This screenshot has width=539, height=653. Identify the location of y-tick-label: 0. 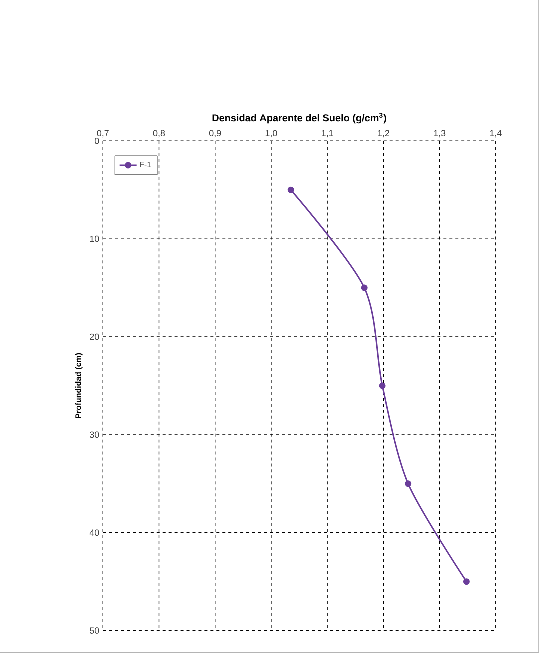
(97, 141).